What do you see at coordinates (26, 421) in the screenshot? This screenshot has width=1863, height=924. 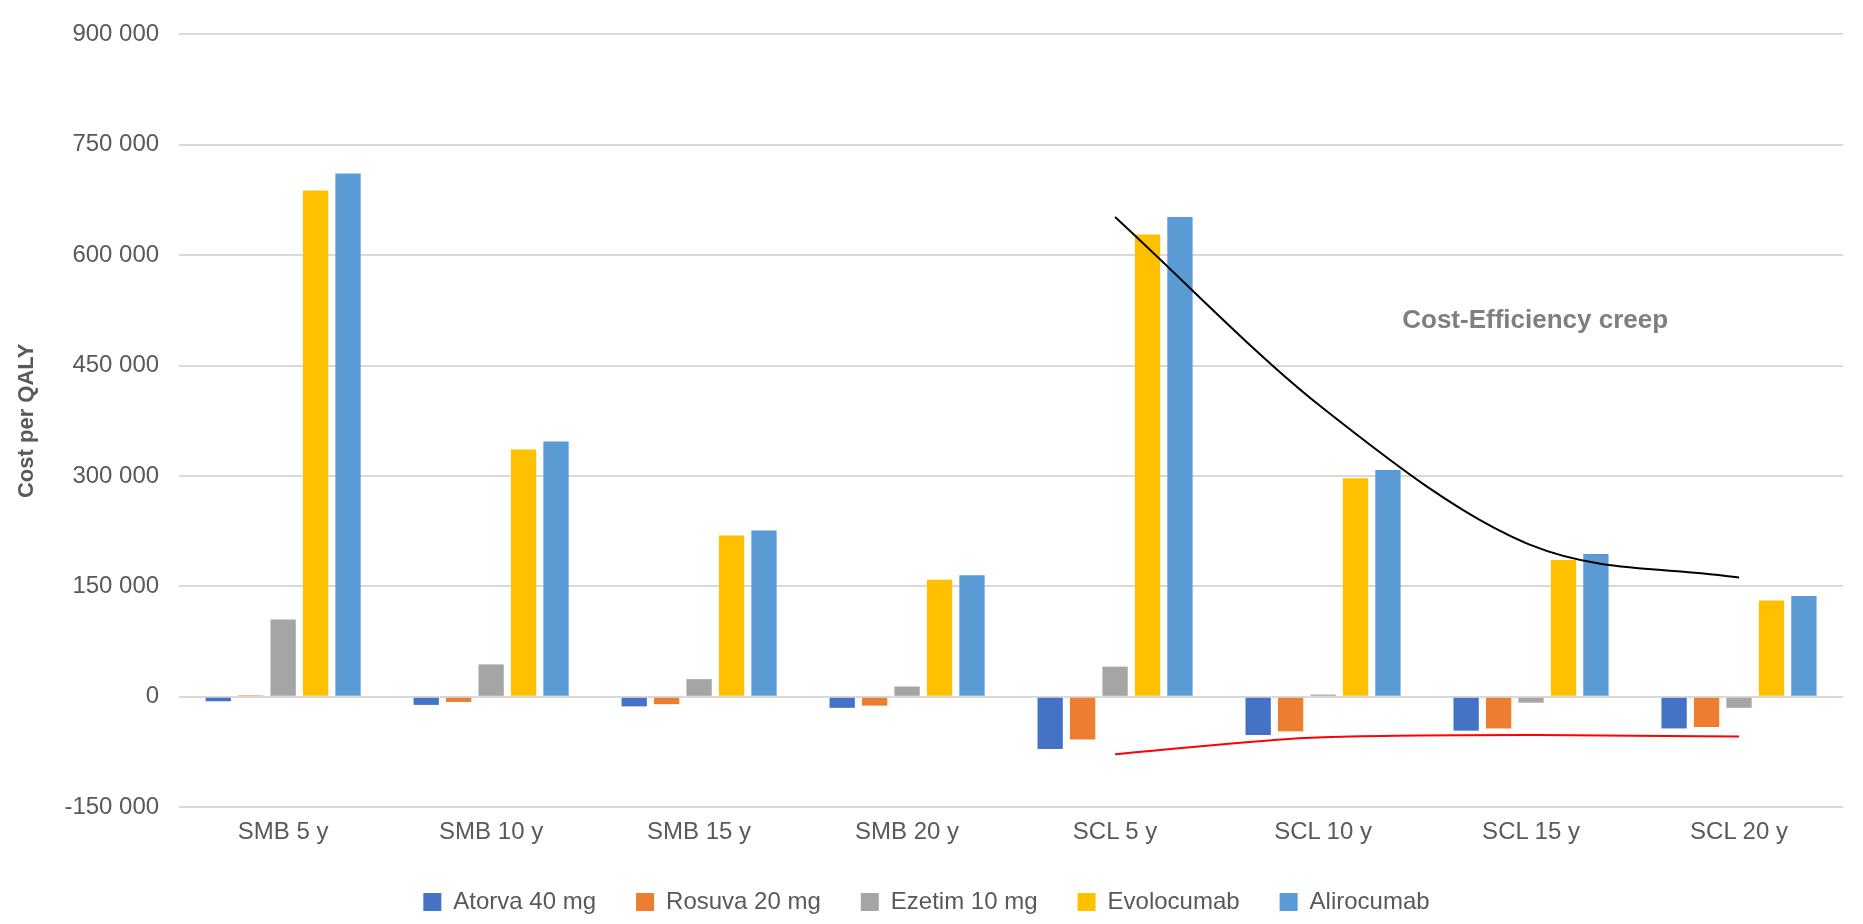 I see `y-axis-title: Cost per QALY` at bounding box center [26, 421].